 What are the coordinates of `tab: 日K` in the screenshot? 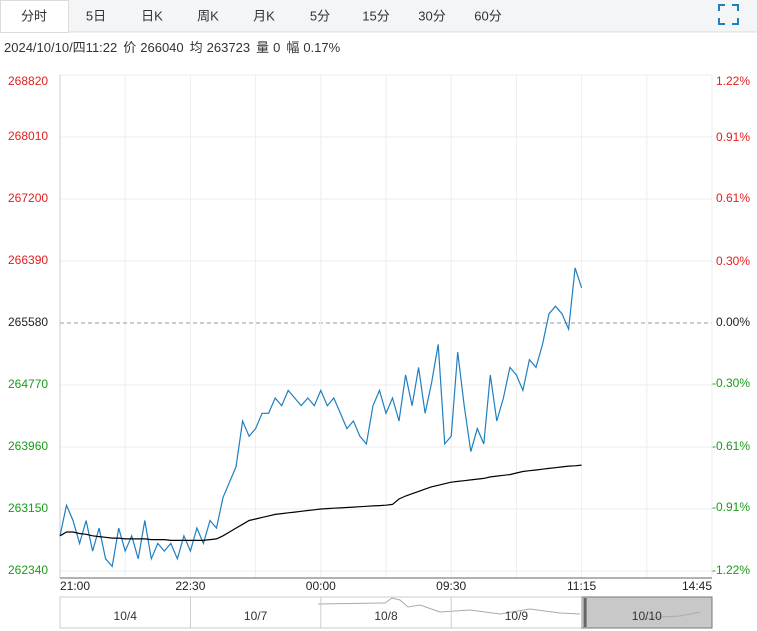 It's located at (152, 15).